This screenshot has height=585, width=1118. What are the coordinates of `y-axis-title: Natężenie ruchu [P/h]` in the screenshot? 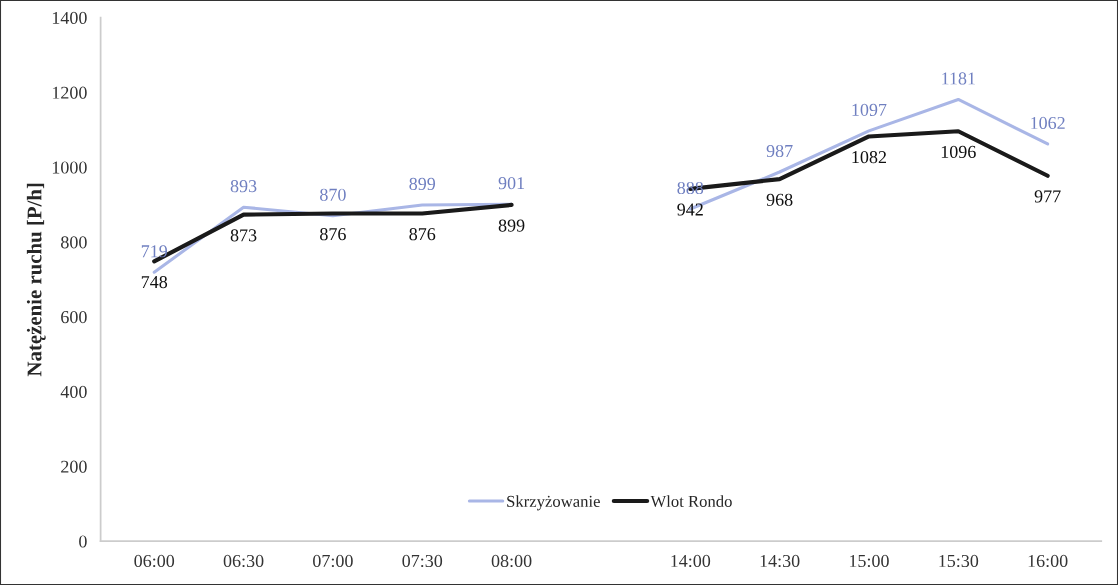 It's located at (36, 280).